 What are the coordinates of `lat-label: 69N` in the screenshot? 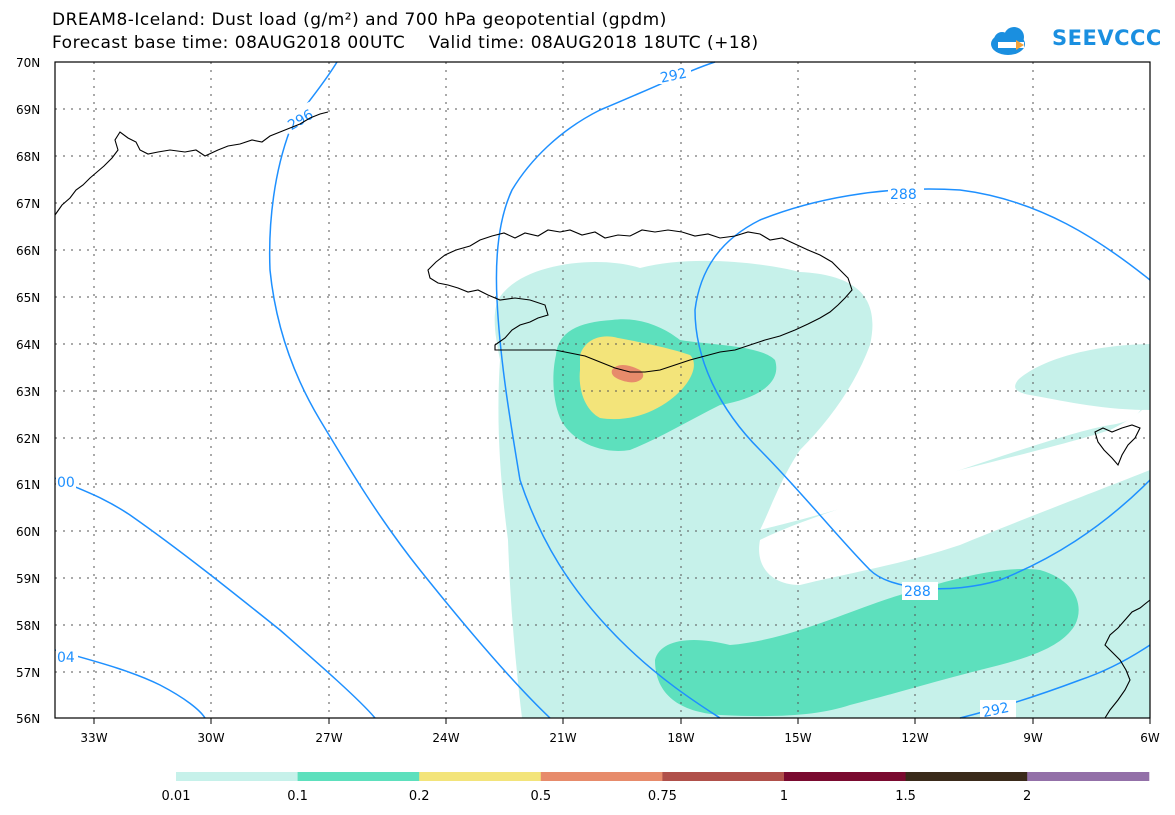 It's located at (28, 110).